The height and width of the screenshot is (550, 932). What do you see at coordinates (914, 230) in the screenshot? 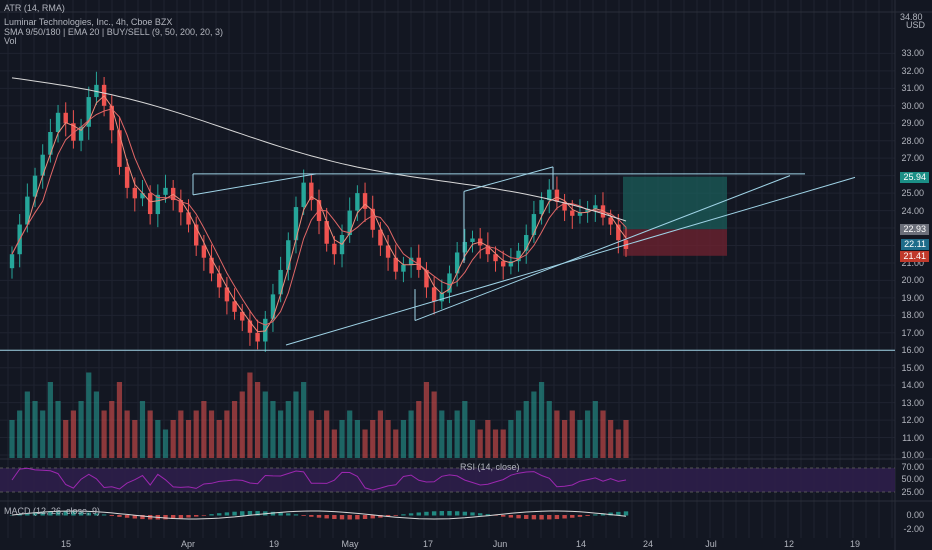
I see `price-tag: 22.93` at bounding box center [914, 230].